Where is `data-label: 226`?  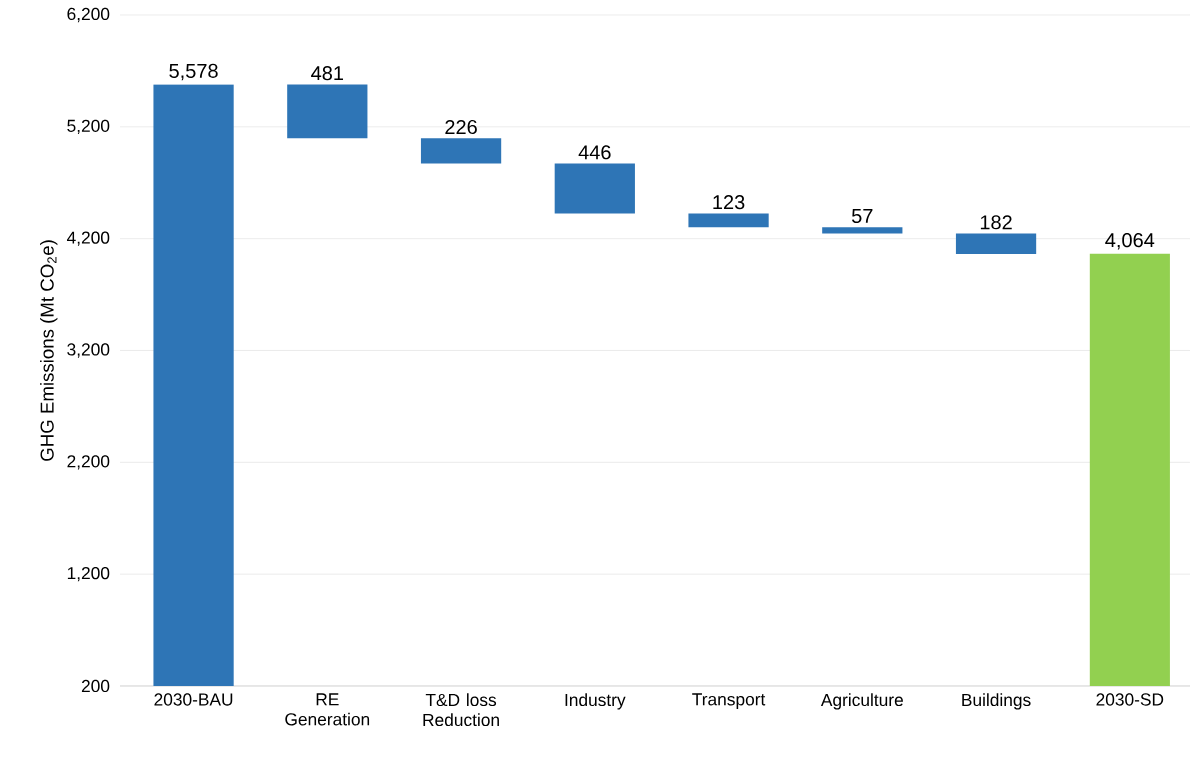 data-label: 226 is located at coordinates (461, 127).